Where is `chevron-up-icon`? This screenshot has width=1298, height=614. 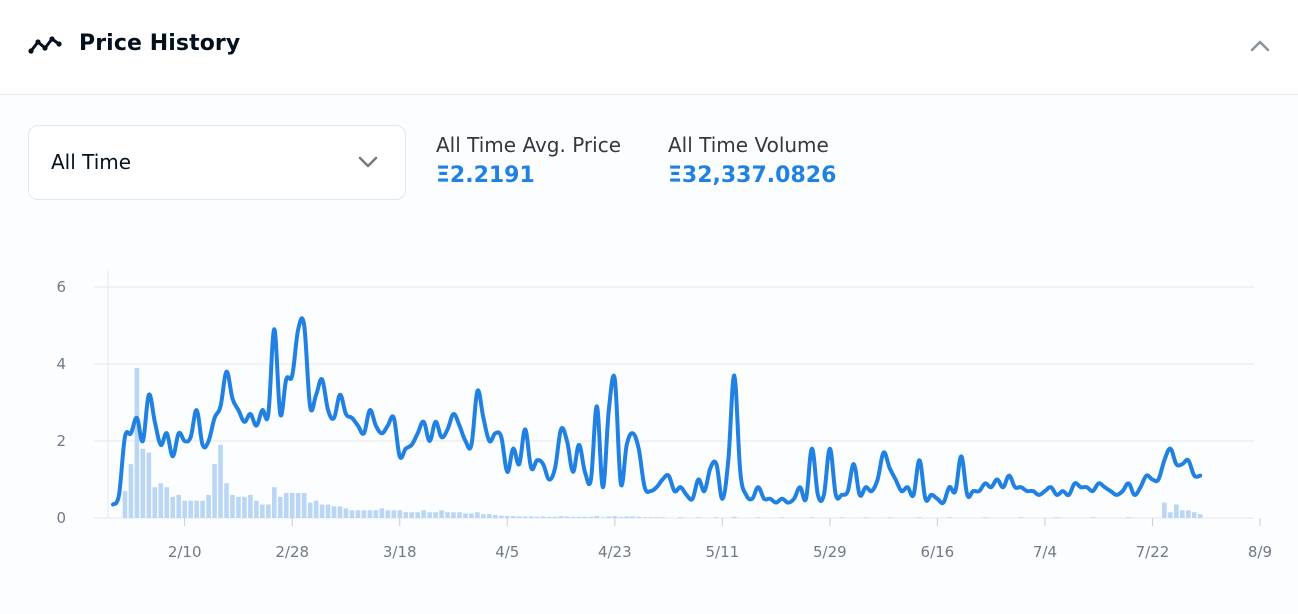 chevron-up-icon is located at coordinates (1260, 46).